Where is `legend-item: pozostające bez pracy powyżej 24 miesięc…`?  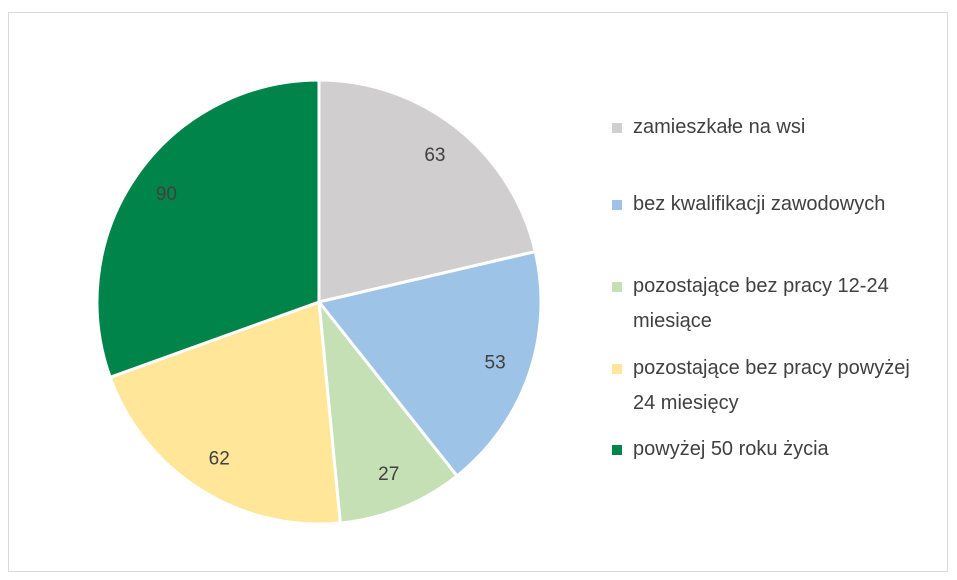 legend-item: pozostające bez pracy powyżej 24 miesięc… is located at coordinates (767, 386).